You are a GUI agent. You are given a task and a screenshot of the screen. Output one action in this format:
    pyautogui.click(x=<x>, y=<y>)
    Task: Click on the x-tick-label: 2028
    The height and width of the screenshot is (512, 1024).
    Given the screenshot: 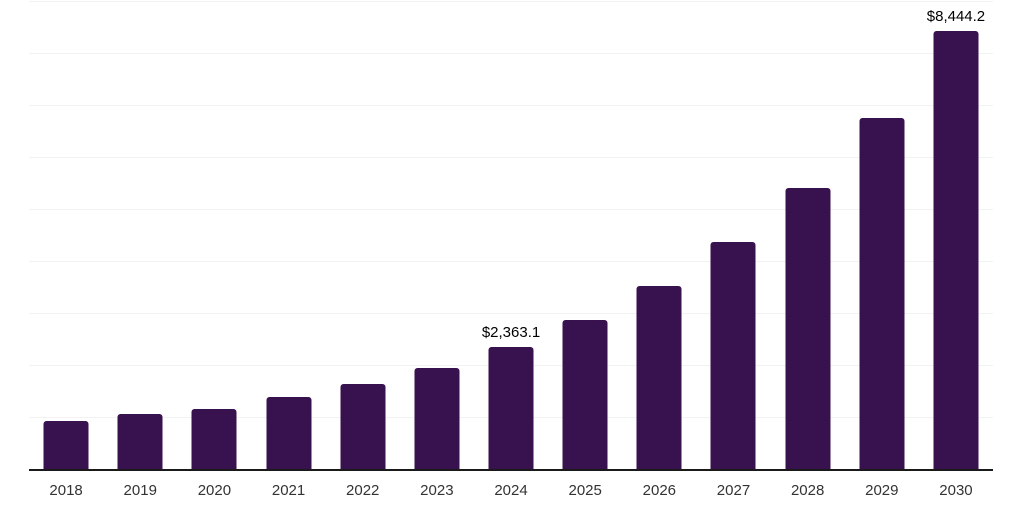 What is the action you would take?
    pyautogui.click(x=807, y=490)
    